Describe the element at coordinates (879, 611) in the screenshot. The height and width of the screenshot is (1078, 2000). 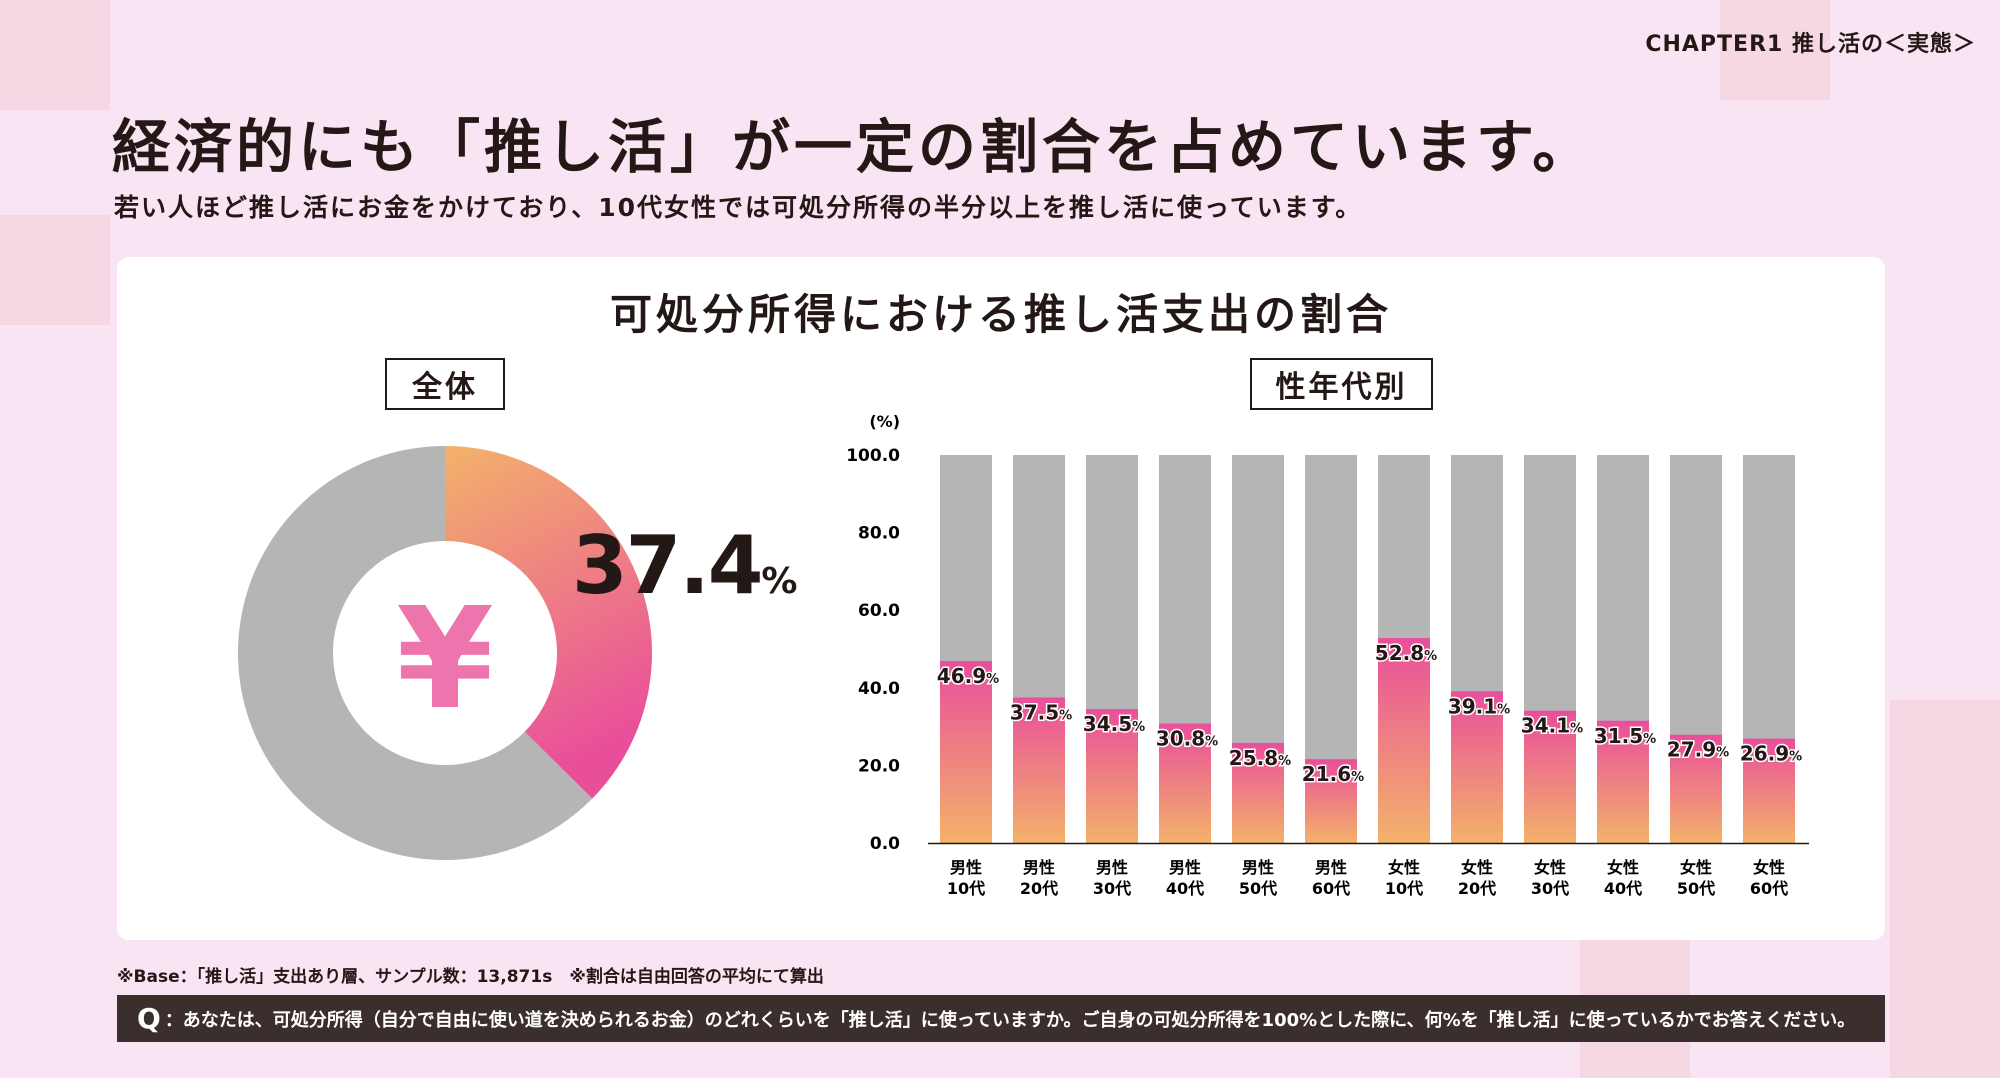
I see `y-tick-label: 60.0` at that location.